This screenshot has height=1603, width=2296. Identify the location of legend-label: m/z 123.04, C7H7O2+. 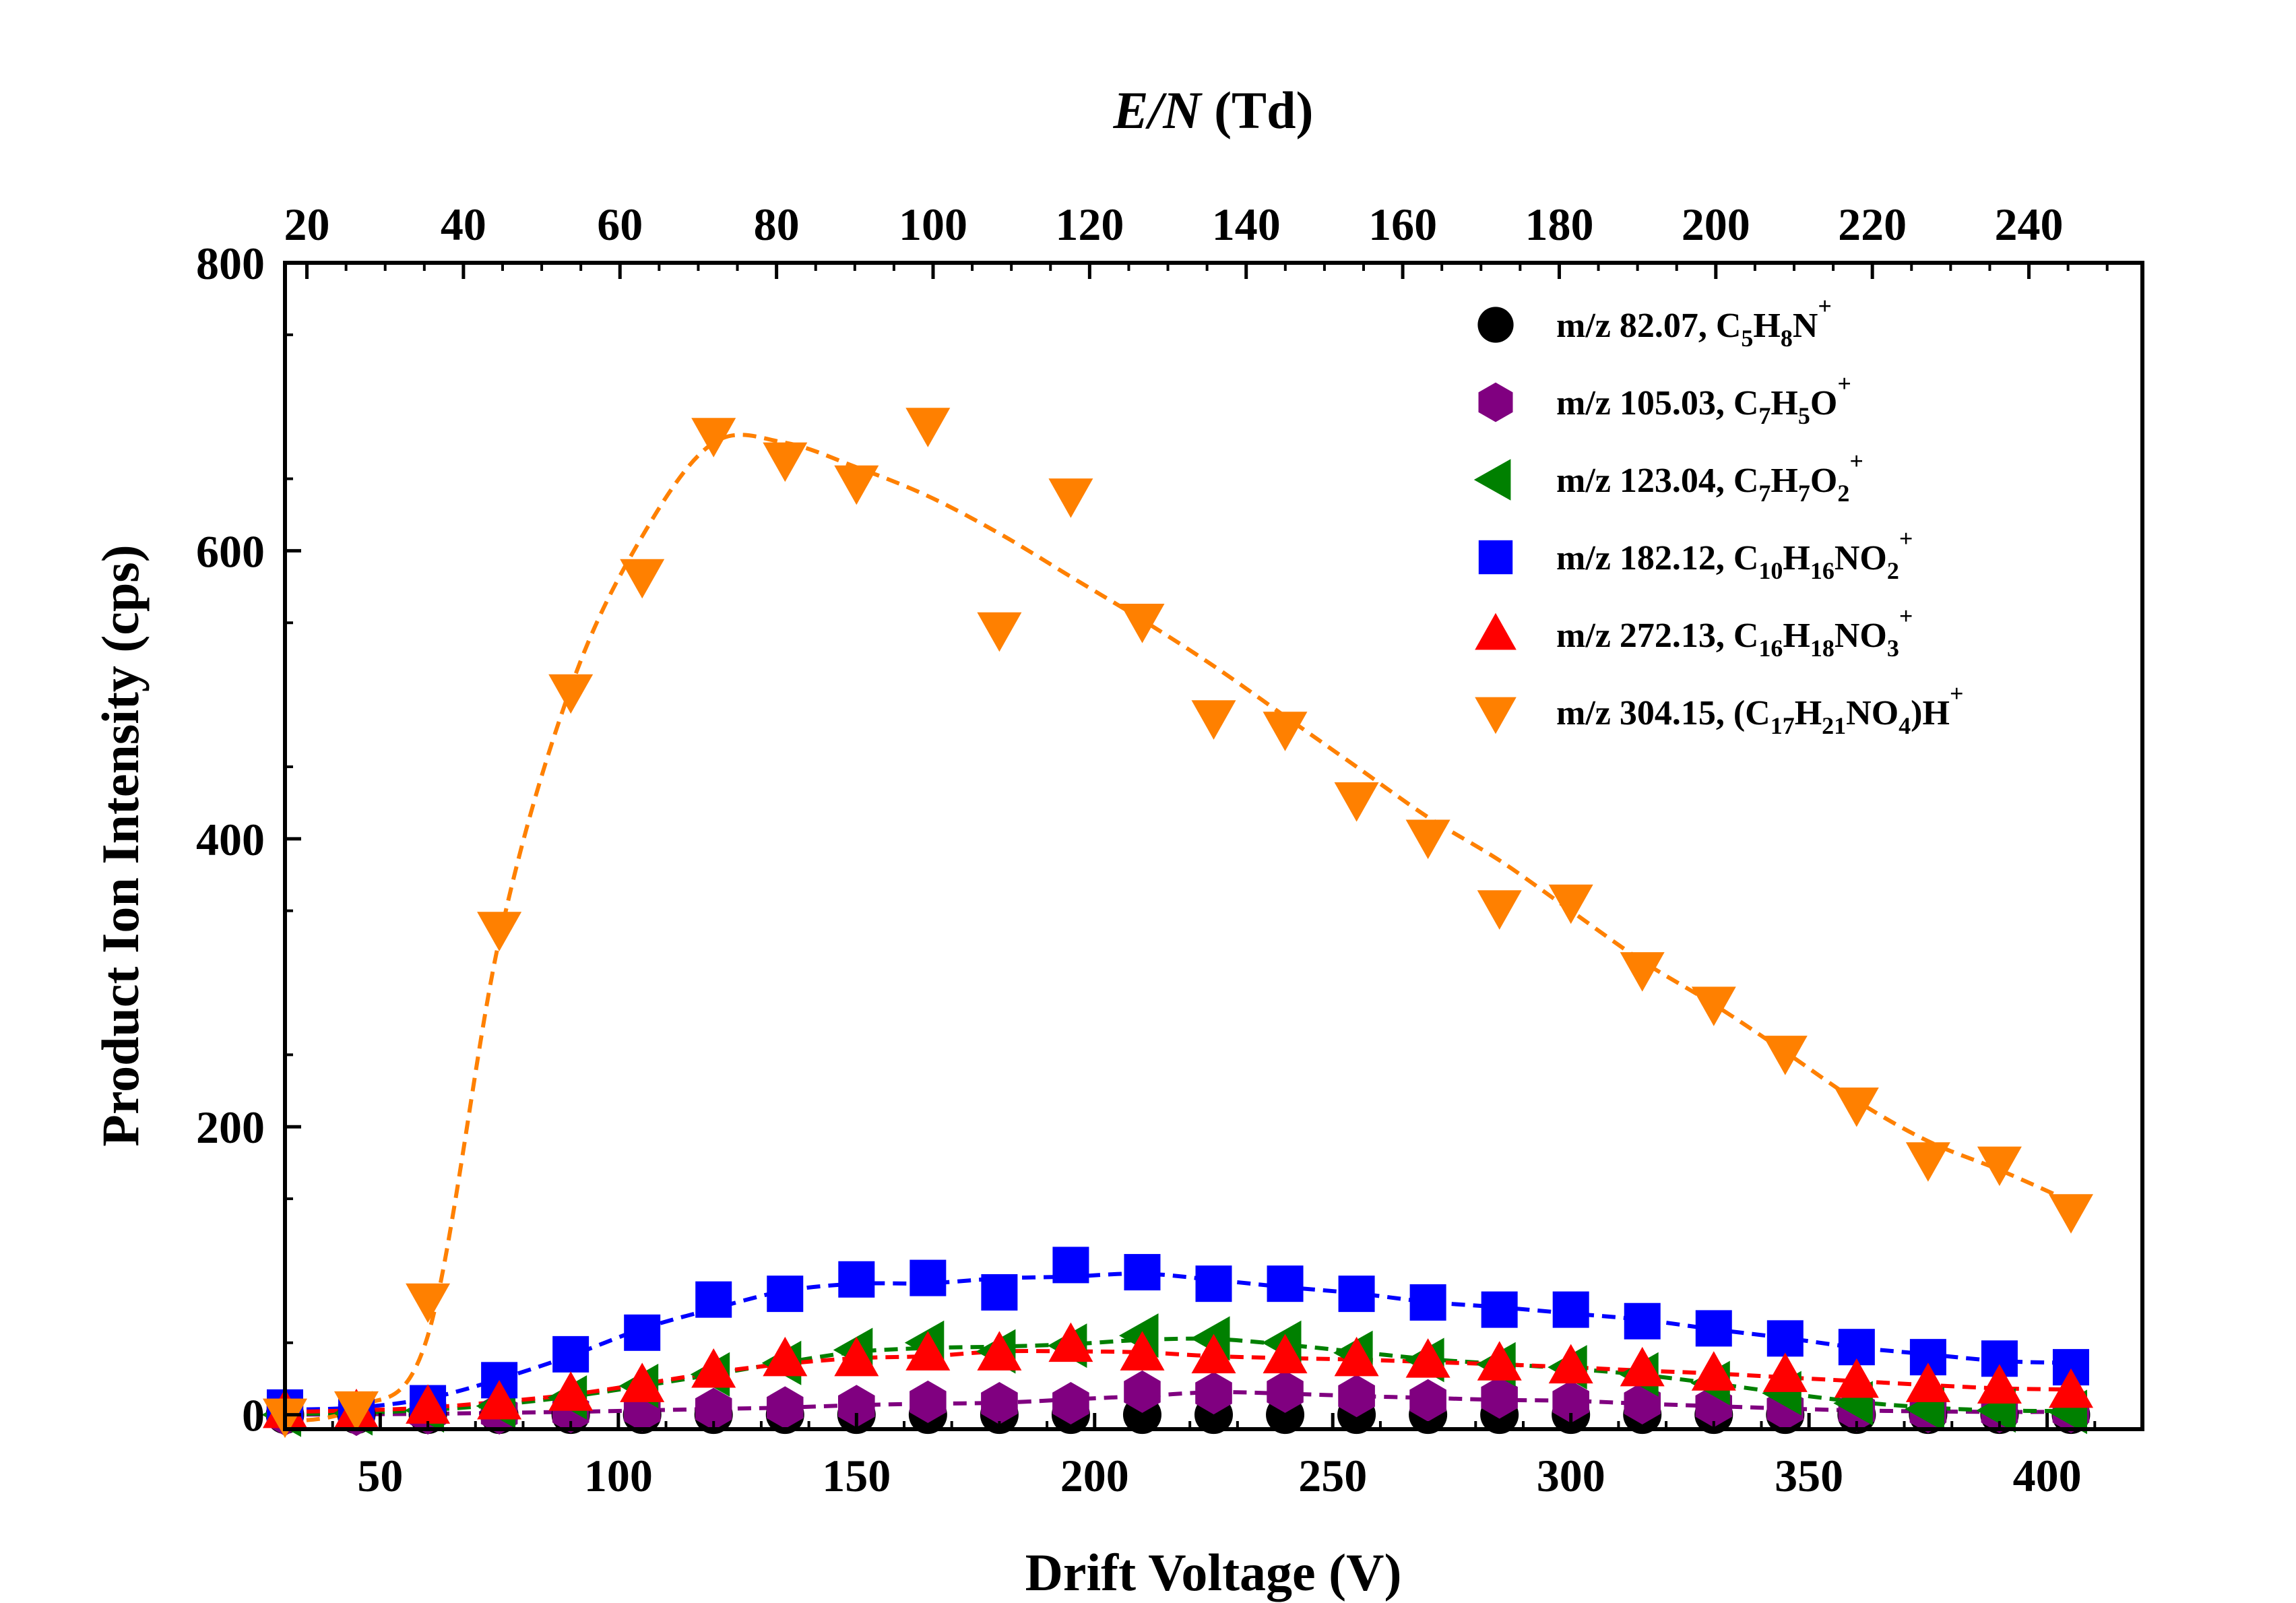
(1709, 477).